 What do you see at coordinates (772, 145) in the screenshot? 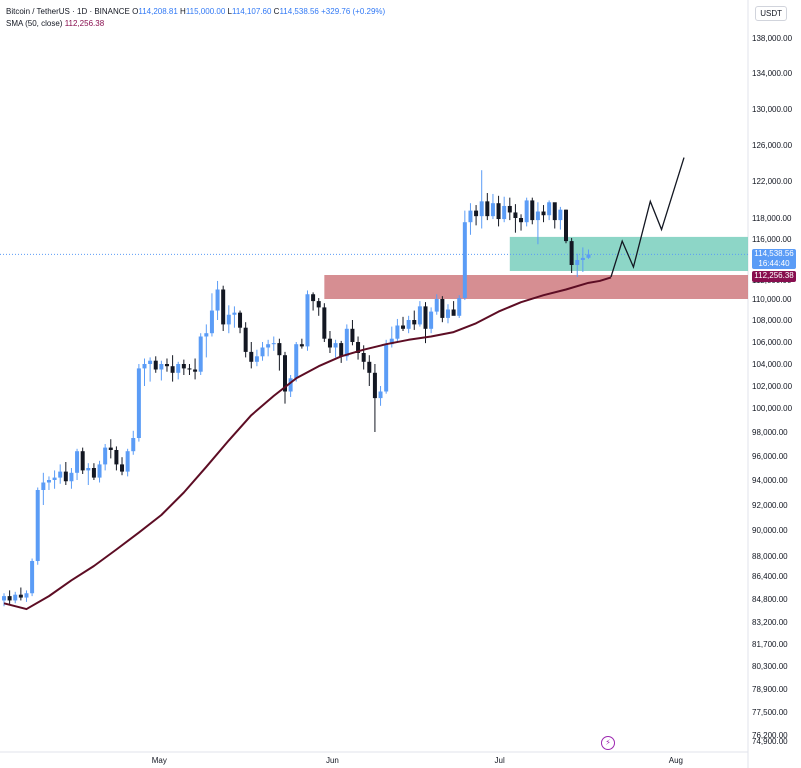
I see `price-tick-label: 126,000.00` at bounding box center [772, 145].